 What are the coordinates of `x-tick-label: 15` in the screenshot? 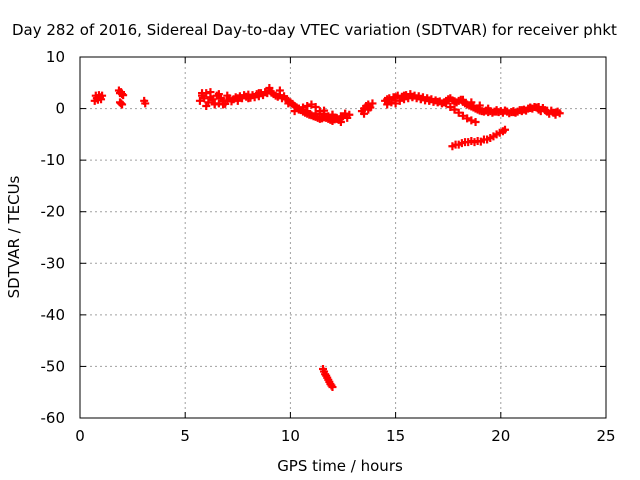 It's located at (395, 436).